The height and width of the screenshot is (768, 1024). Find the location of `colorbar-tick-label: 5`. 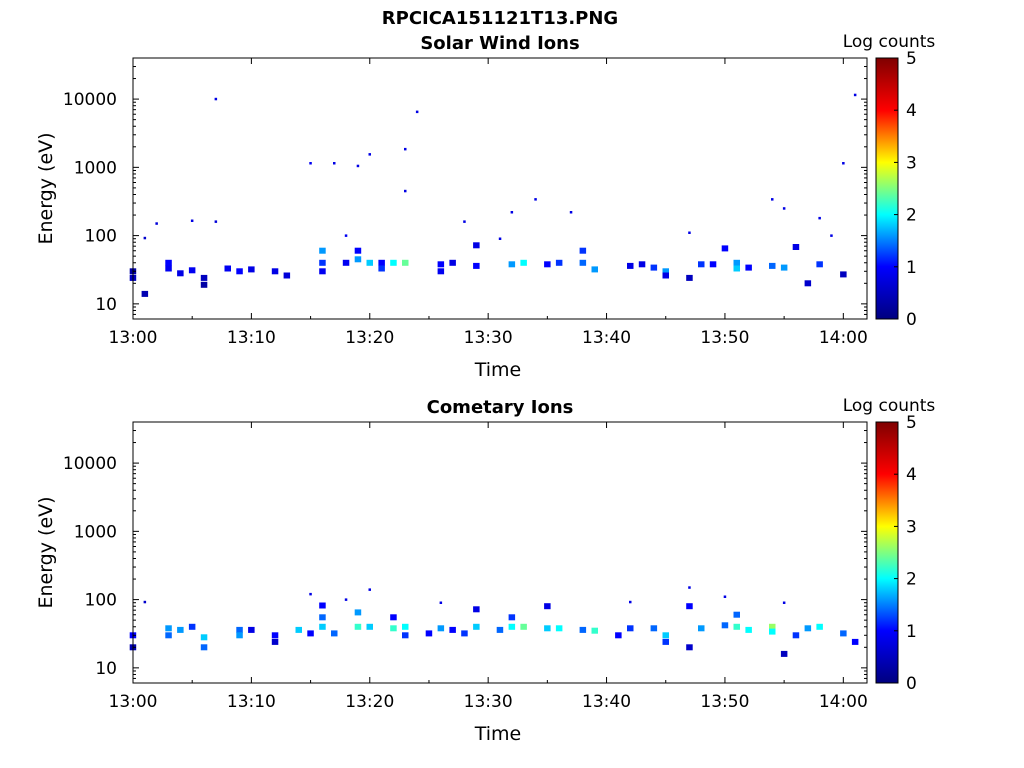

colorbar-tick-label: 5 is located at coordinates (911, 423).